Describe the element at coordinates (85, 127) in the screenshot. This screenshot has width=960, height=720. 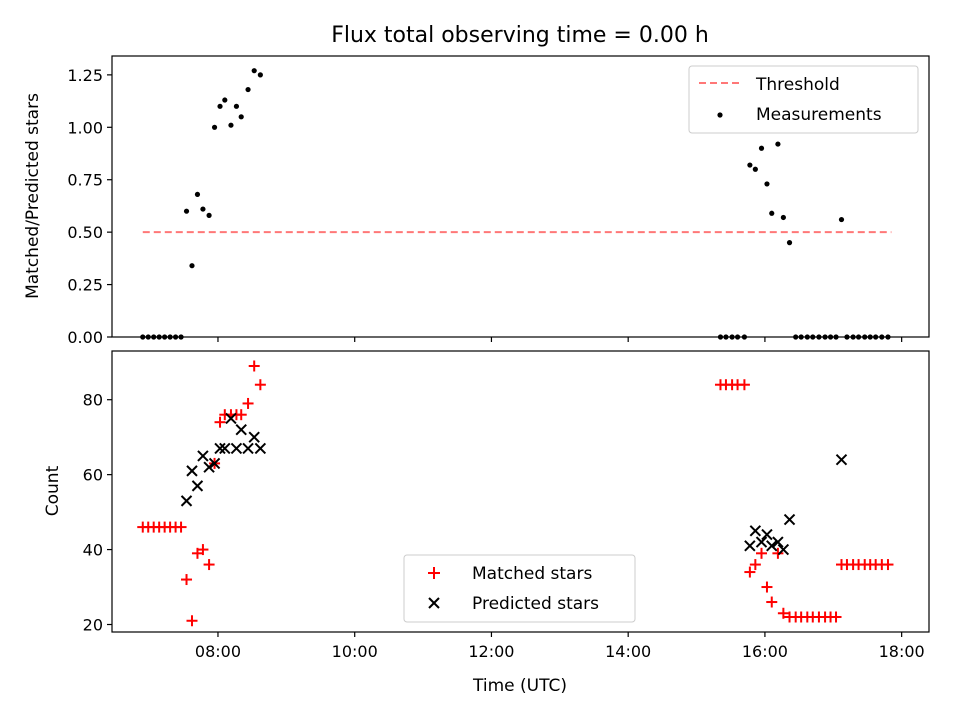
I see `y-tick-label: 1.00` at that location.